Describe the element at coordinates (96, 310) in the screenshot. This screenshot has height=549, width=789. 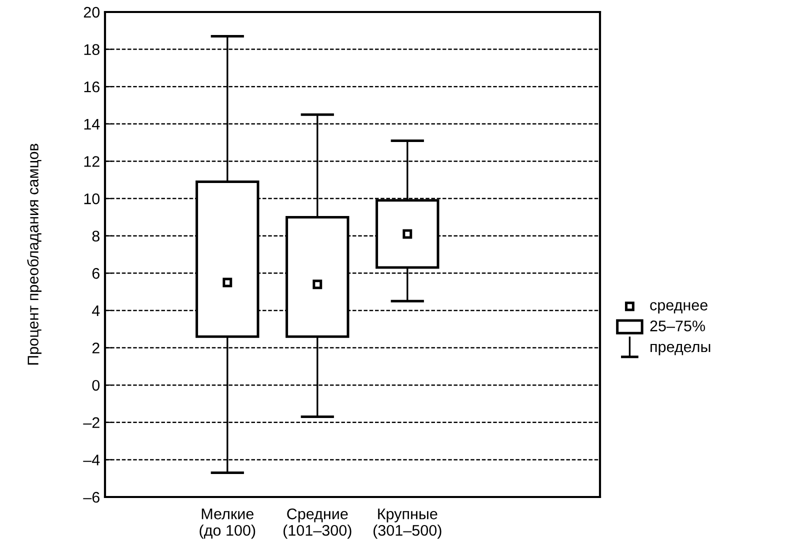
I see `y-tick-label: 4` at that location.